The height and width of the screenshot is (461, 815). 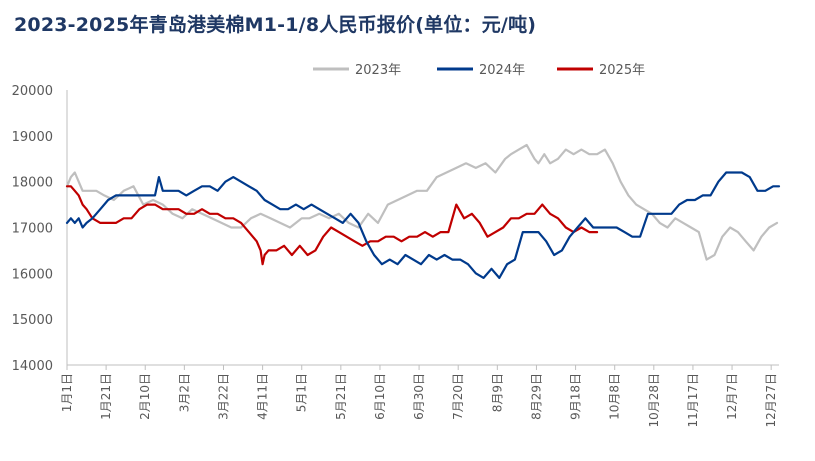 I want to click on x-tick-label: 4月11日, so click(x=263, y=396).